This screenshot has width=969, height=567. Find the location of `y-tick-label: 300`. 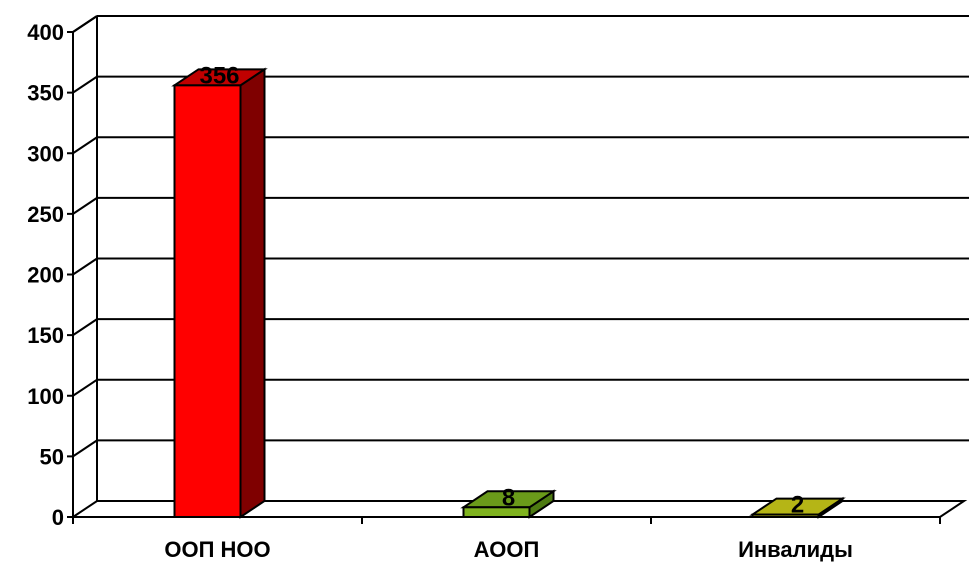

y-tick-label: 300 is located at coordinates (45, 153).